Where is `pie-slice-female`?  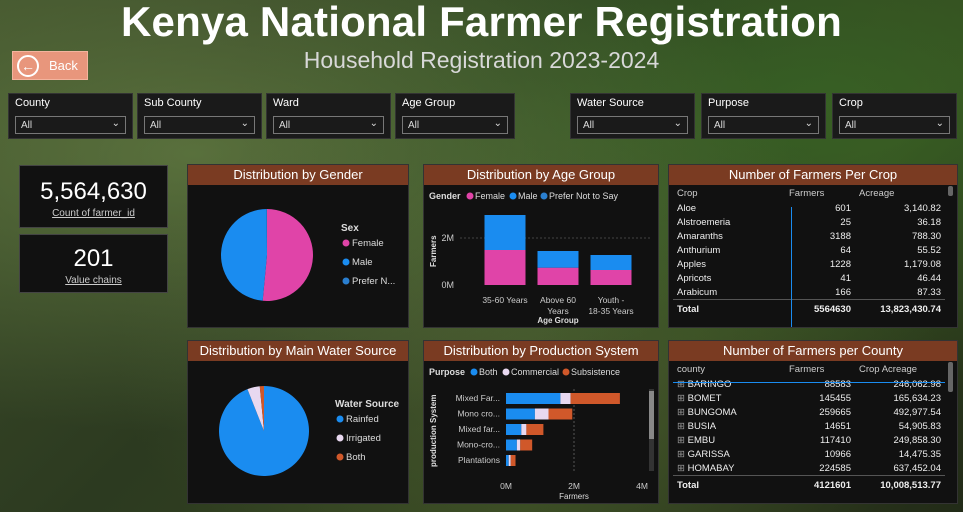 pie-slice-female is located at coordinates (287, 255).